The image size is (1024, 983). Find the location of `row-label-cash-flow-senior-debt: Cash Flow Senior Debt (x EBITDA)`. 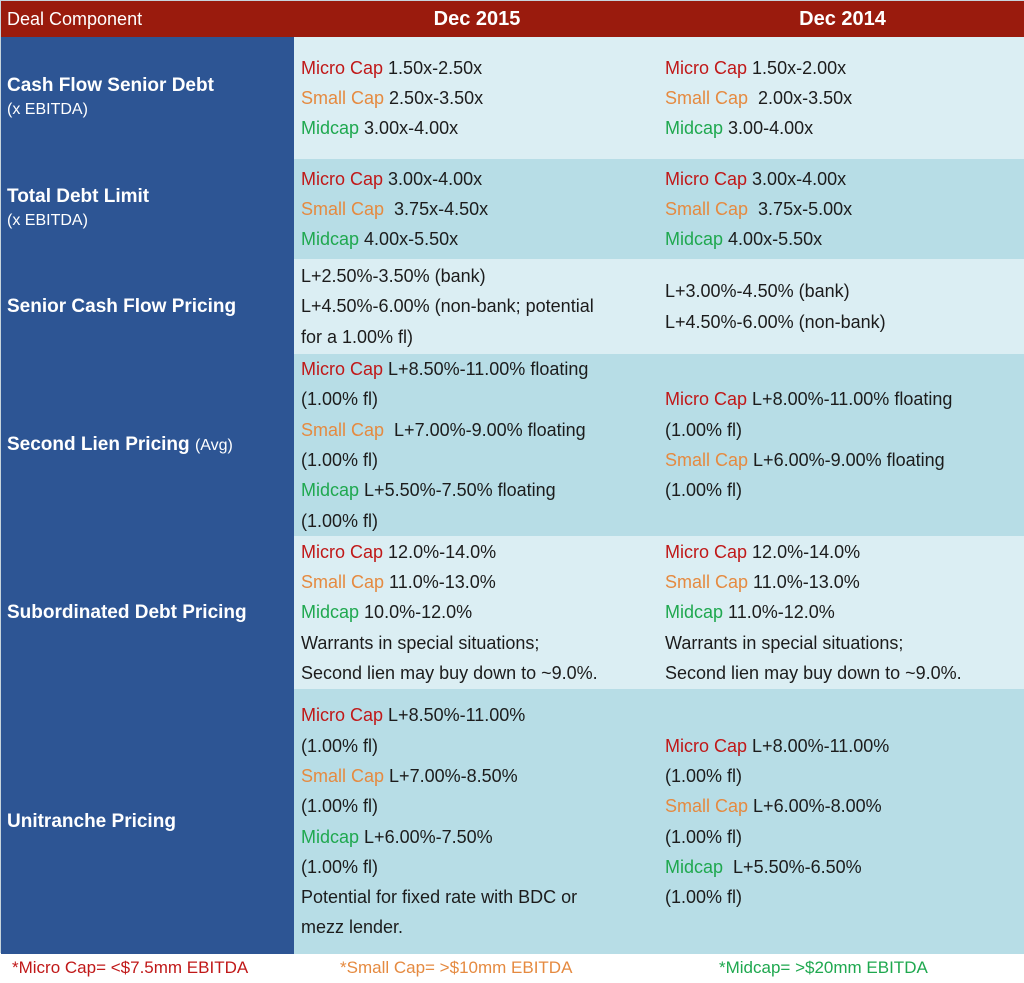

row-label-cash-flow-senior-debt: Cash Flow Senior Debt (x EBITDA) is located at coordinates (147, 98).